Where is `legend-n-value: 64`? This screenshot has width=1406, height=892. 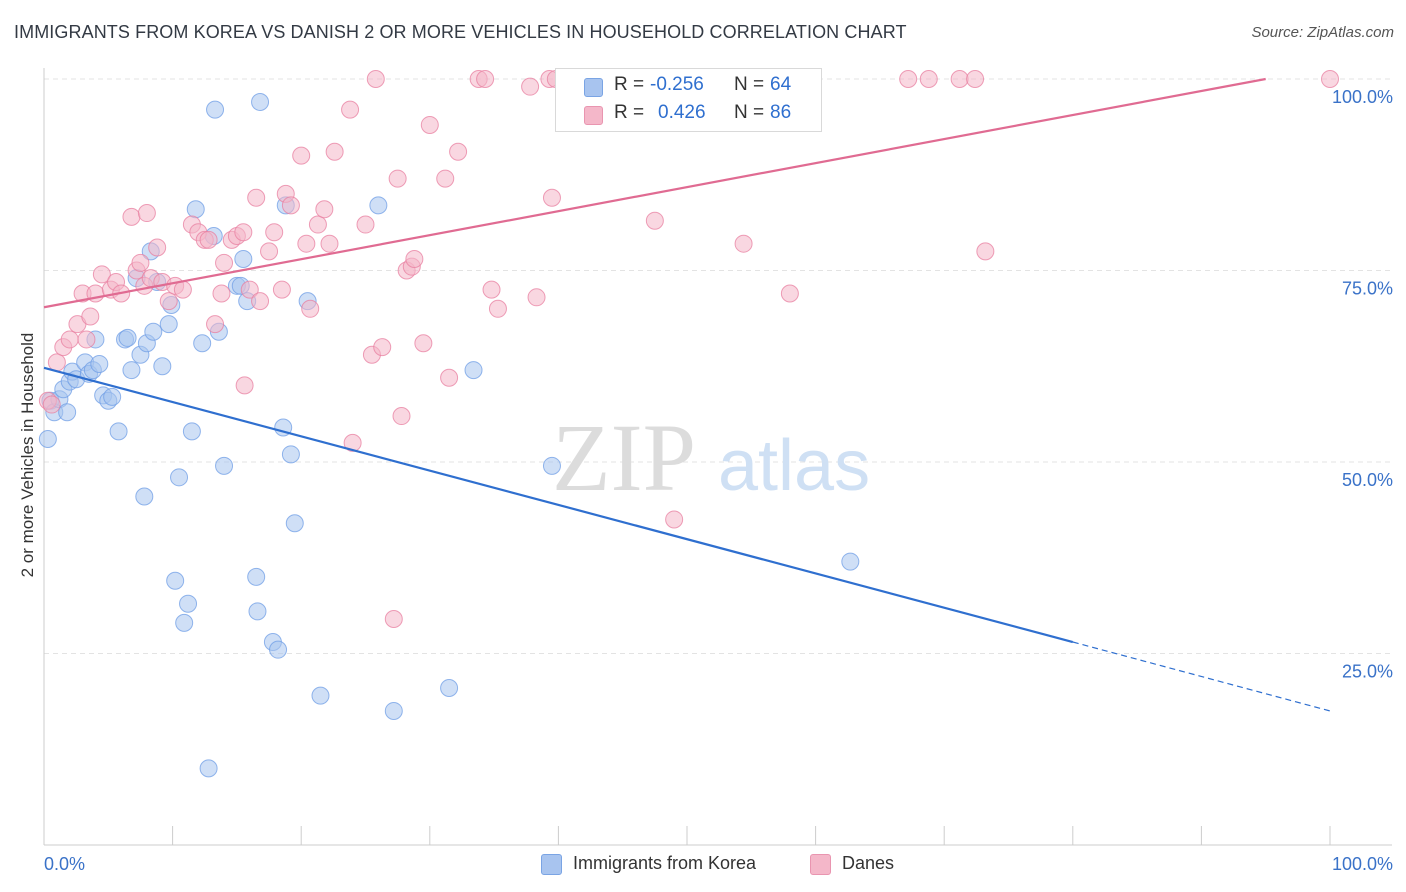 legend-n-value: 64 is located at coordinates (781, 84).